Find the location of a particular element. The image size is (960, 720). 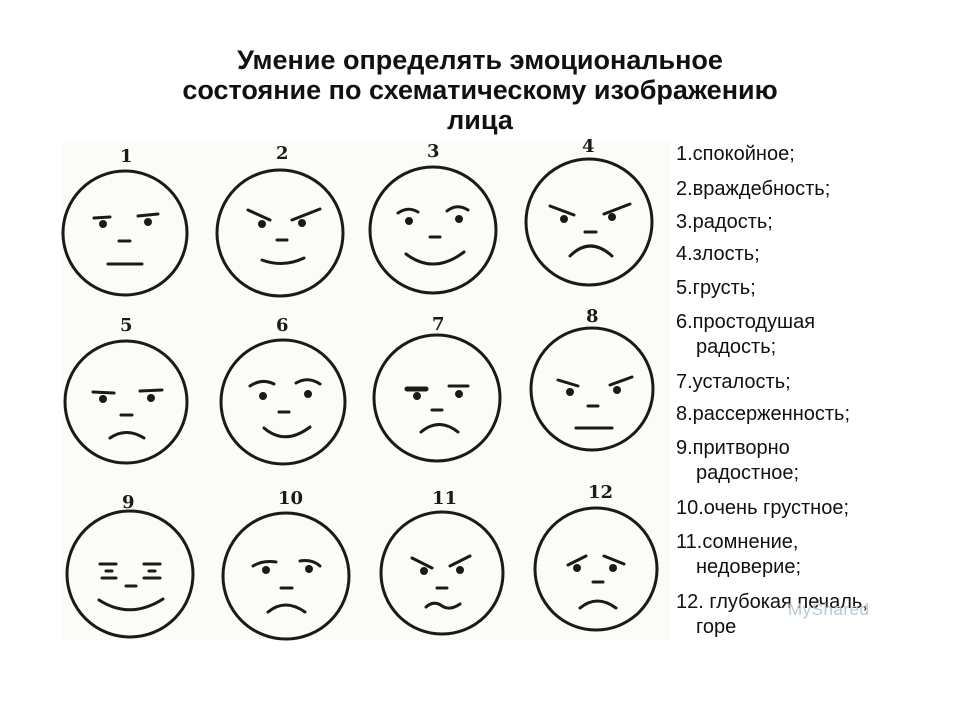

watermark: MyShared is located at coordinates (829, 609).